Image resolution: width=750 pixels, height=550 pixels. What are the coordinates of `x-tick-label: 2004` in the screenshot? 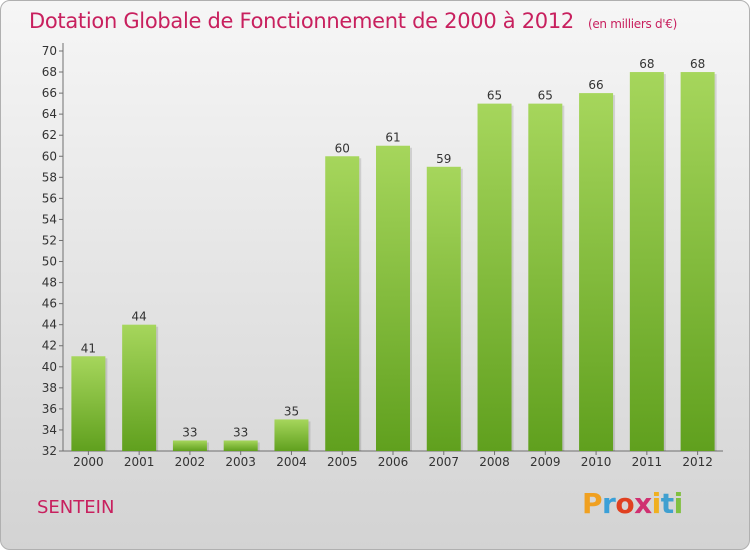 It's located at (291, 462).